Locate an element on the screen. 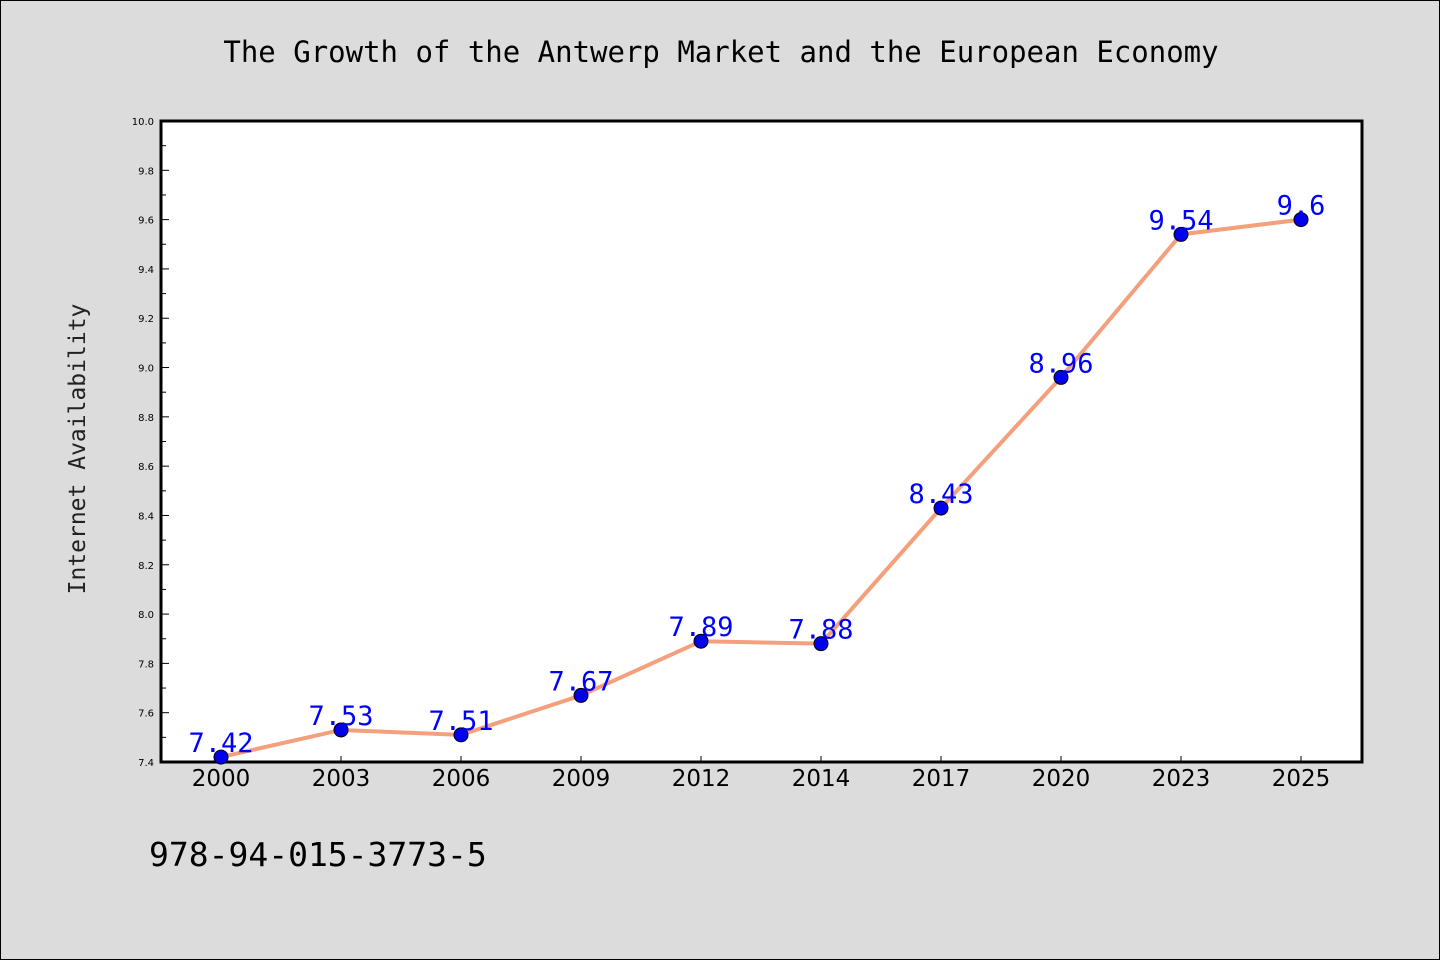 This screenshot has height=960, width=1440. data-label: 7.51 is located at coordinates (460, 721).